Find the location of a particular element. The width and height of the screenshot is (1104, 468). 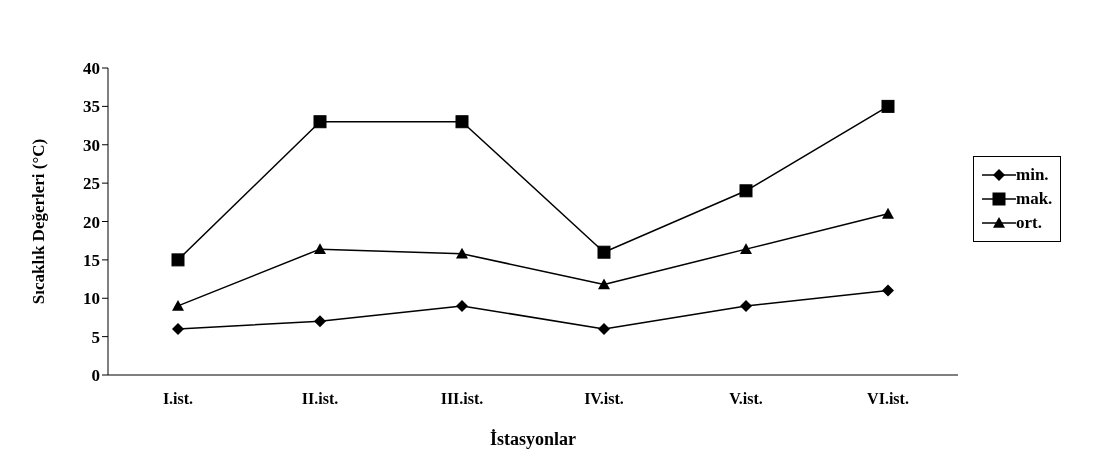

x-tick-label: I.ist. is located at coordinates (178, 399).